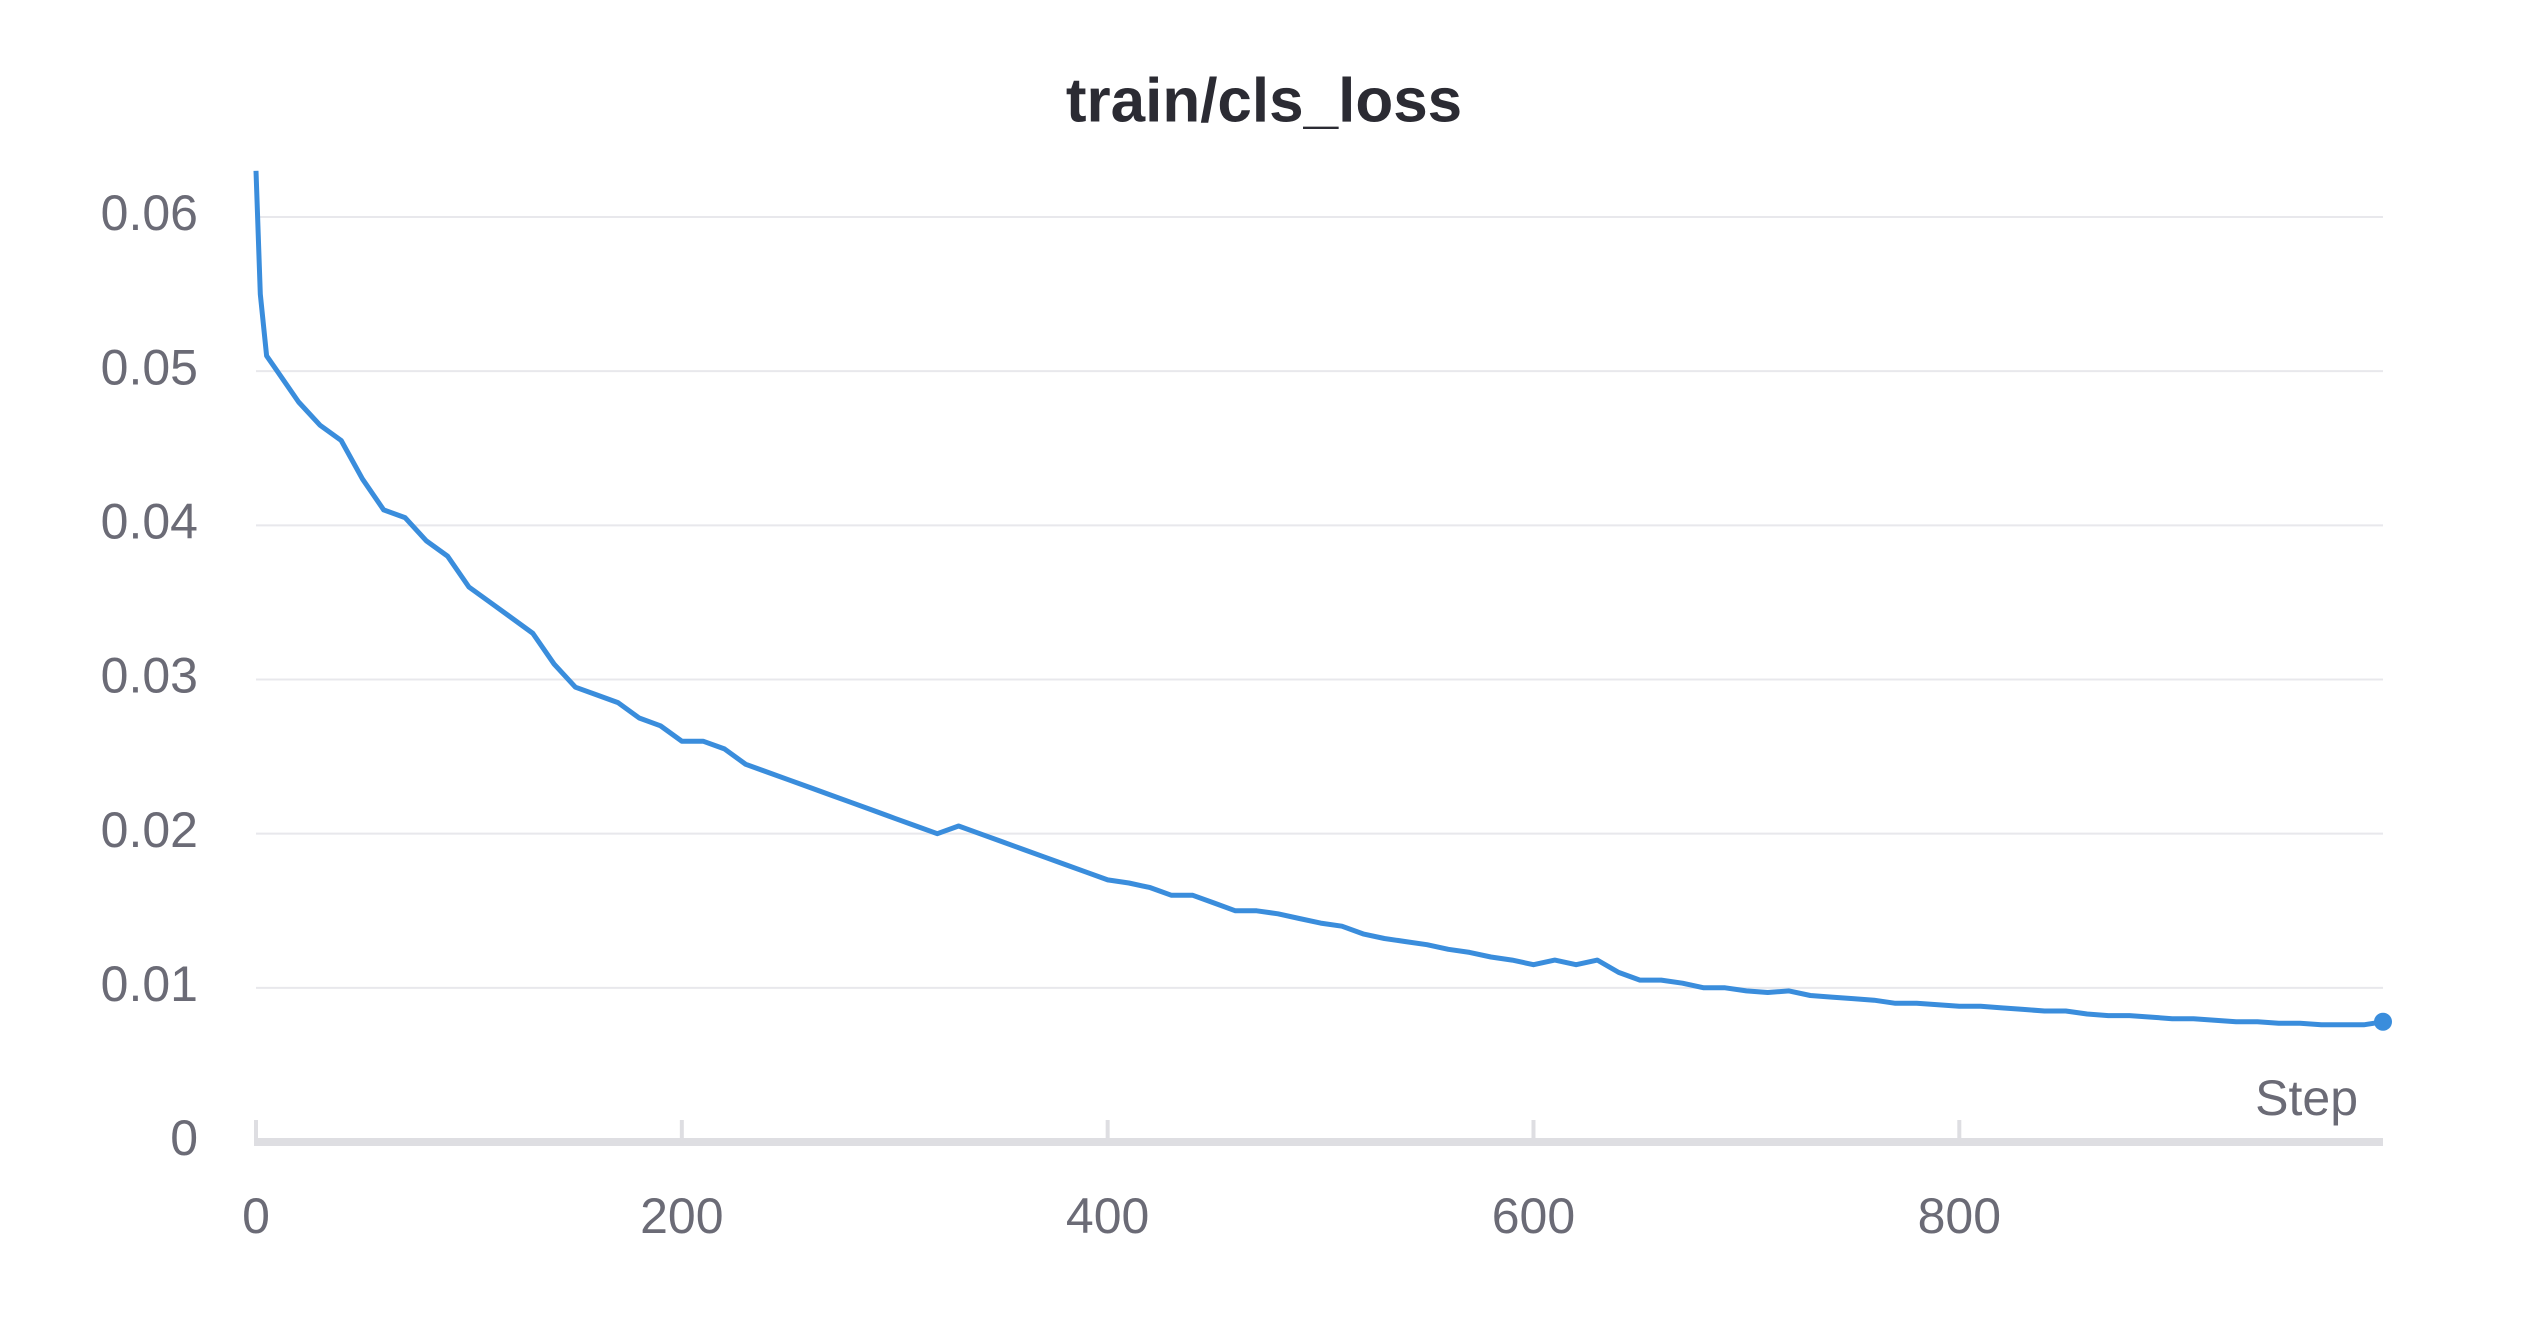 This screenshot has height=1328, width=2528. Describe the element at coordinates (149, 676) in the screenshot. I see `y-tick-label: 0.03` at that location.